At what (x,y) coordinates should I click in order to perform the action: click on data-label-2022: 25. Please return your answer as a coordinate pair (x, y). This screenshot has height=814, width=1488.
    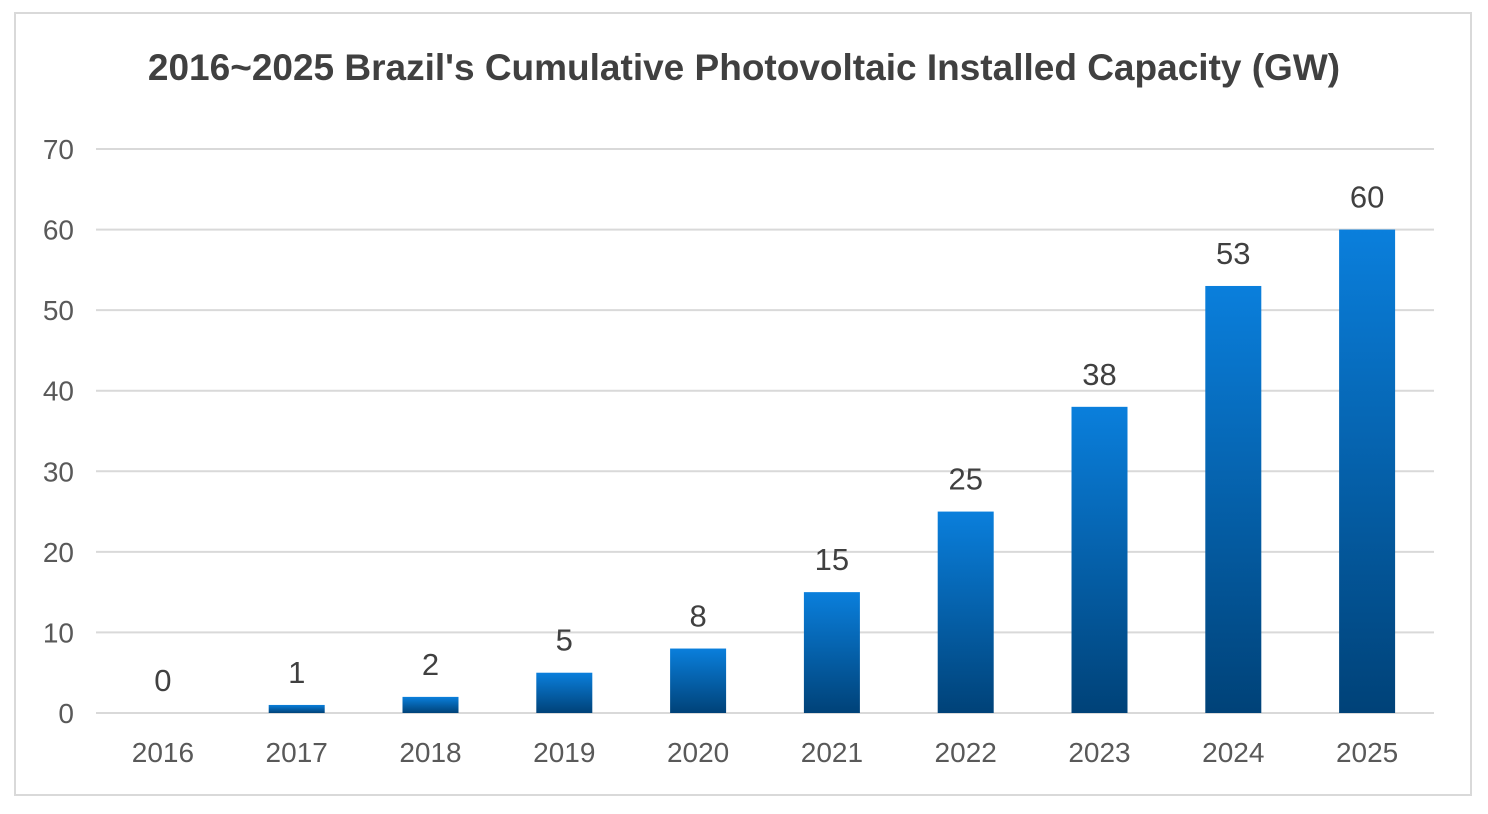
    Looking at the image, I should click on (965, 479).